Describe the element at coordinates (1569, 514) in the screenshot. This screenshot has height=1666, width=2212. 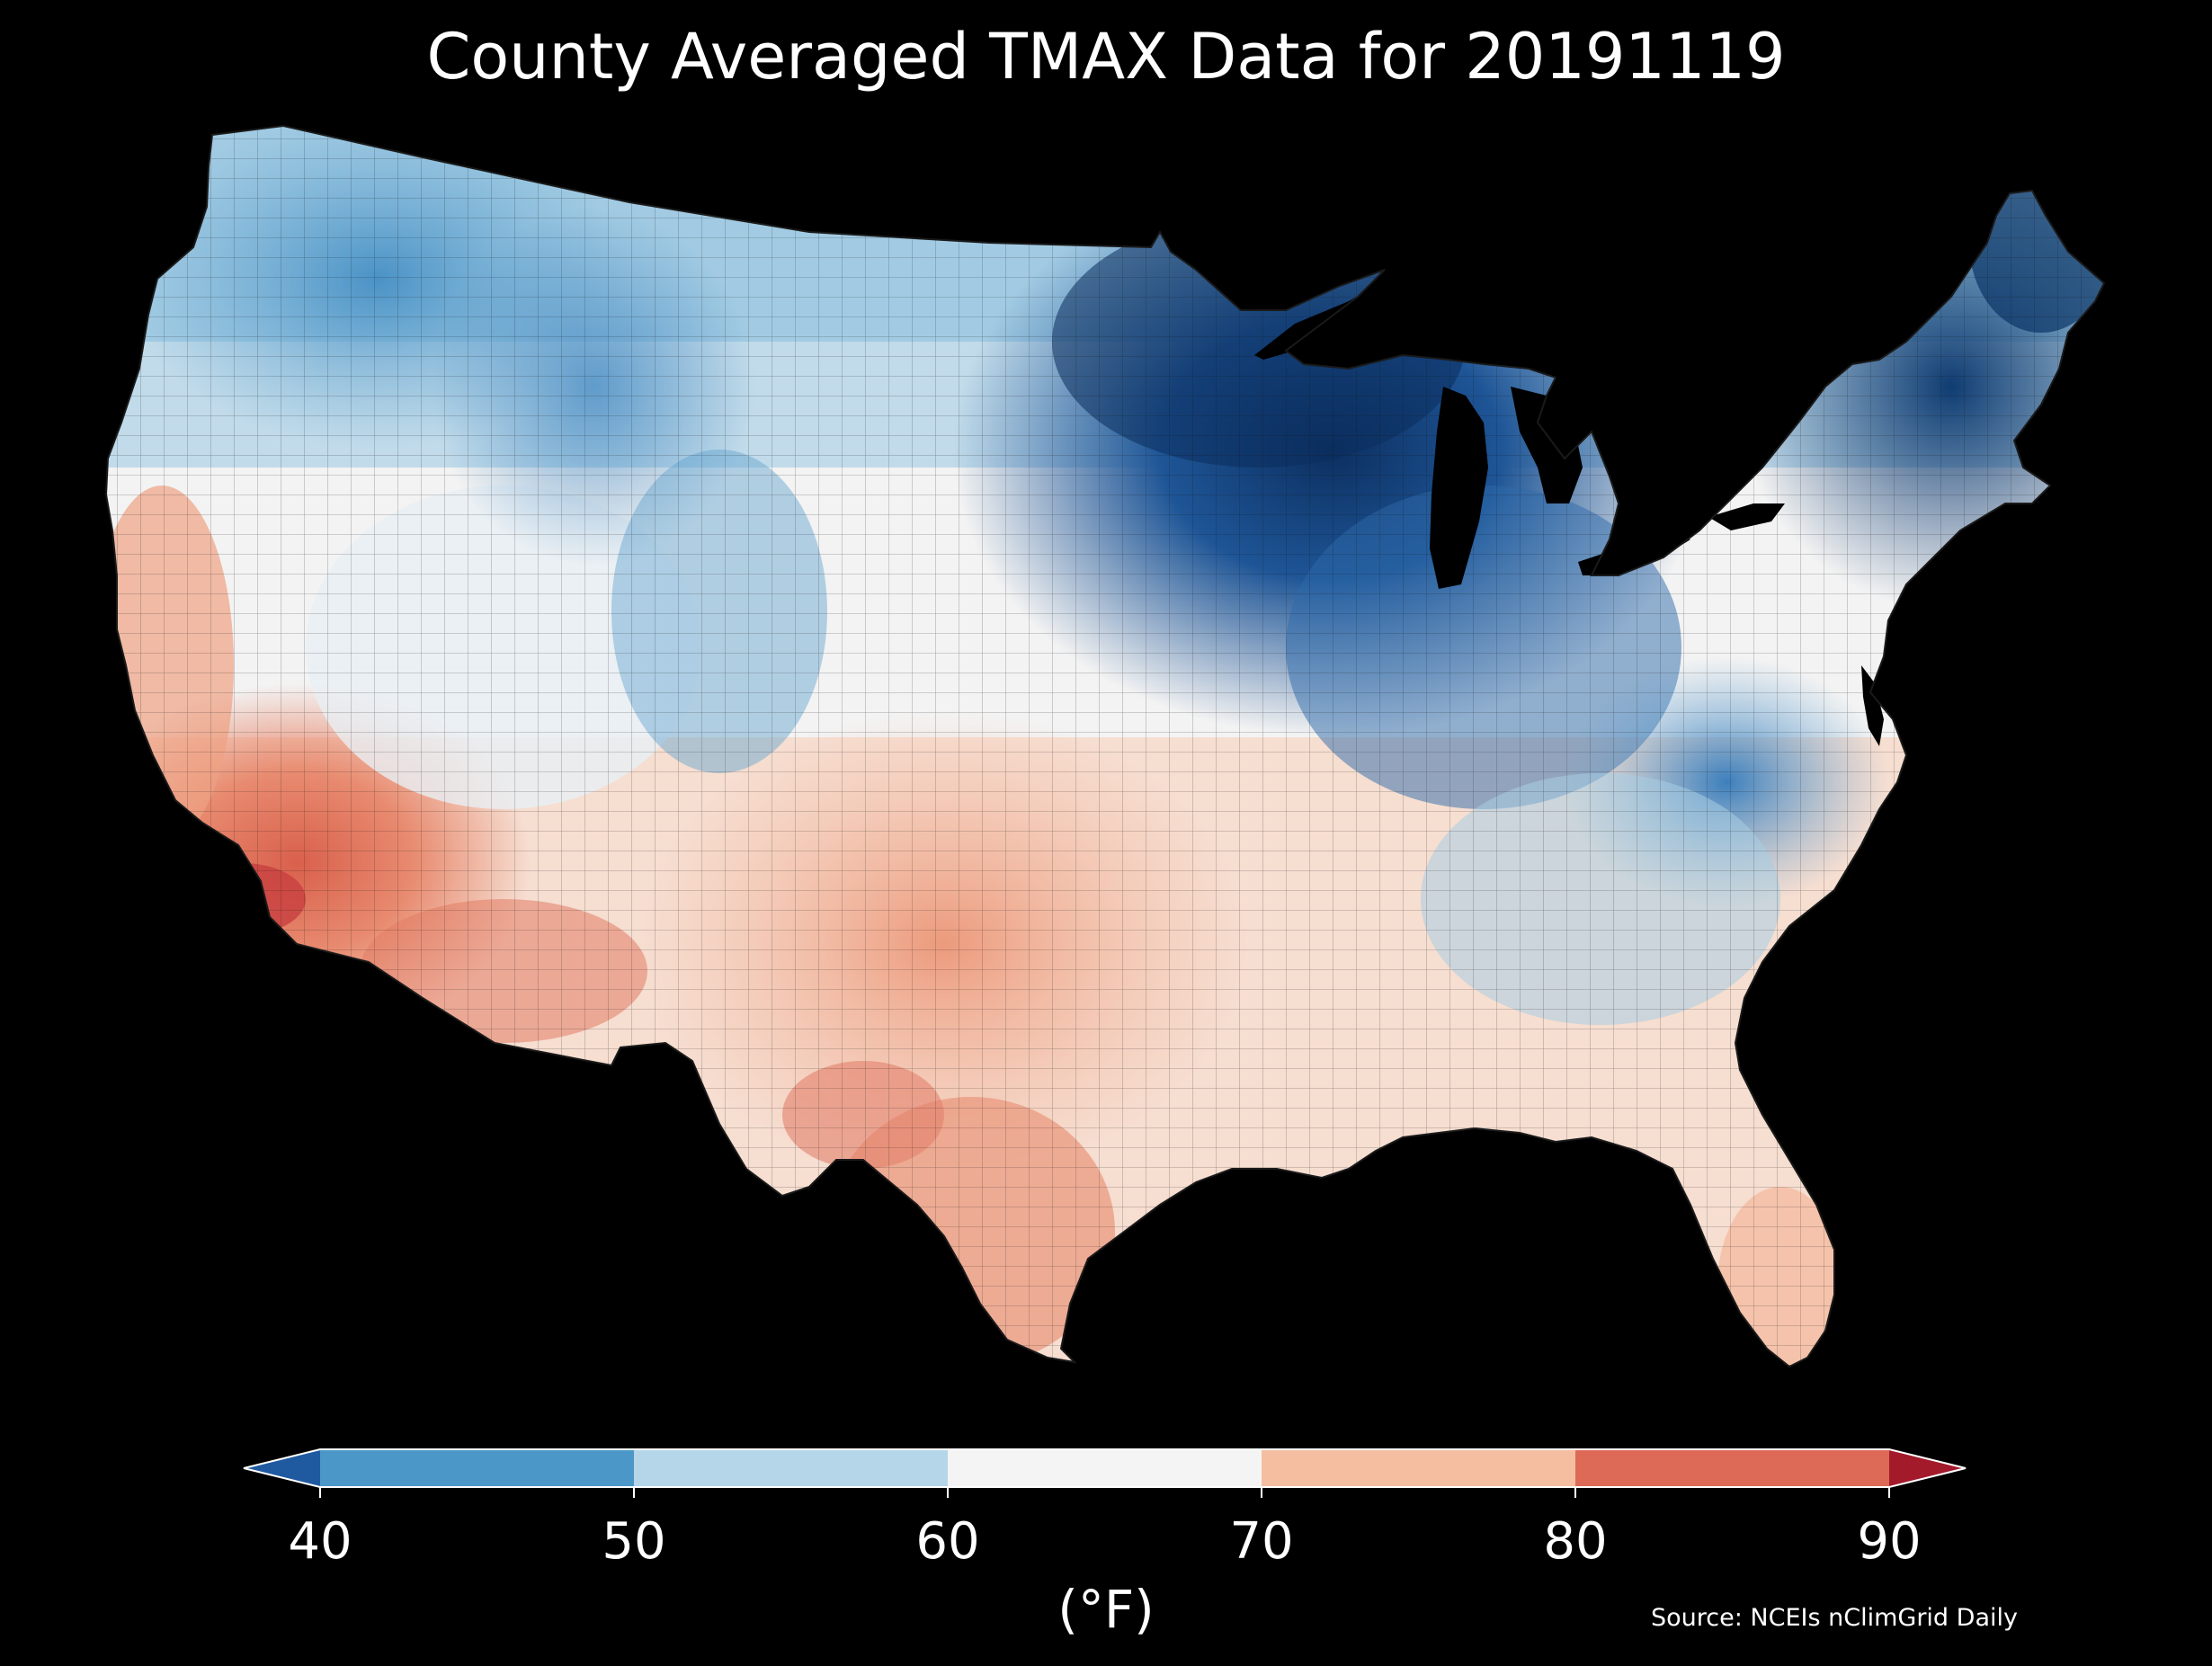
I see `great-lakes` at that location.